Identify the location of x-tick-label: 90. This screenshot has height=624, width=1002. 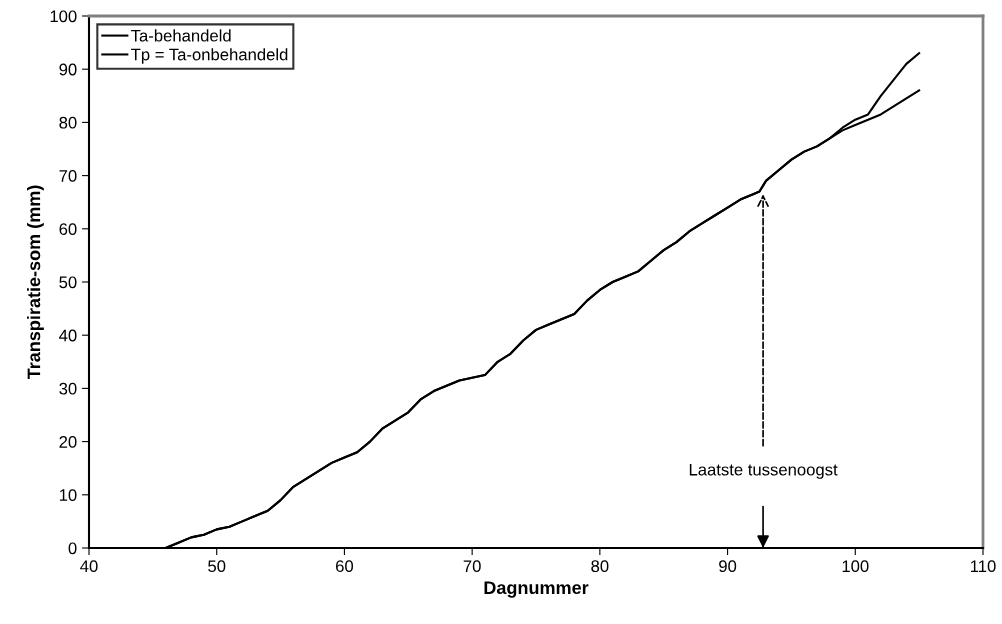
(728, 566).